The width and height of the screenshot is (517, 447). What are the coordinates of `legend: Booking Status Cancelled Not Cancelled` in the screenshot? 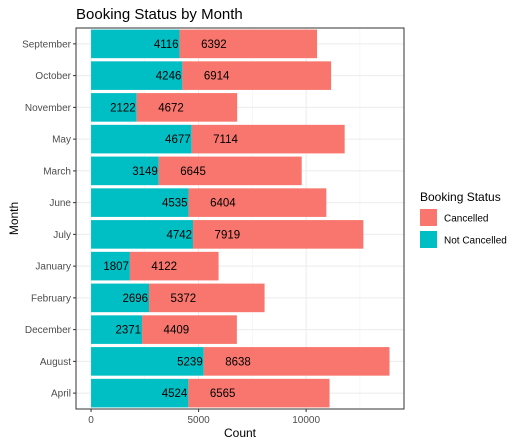 It's located at (463, 219).